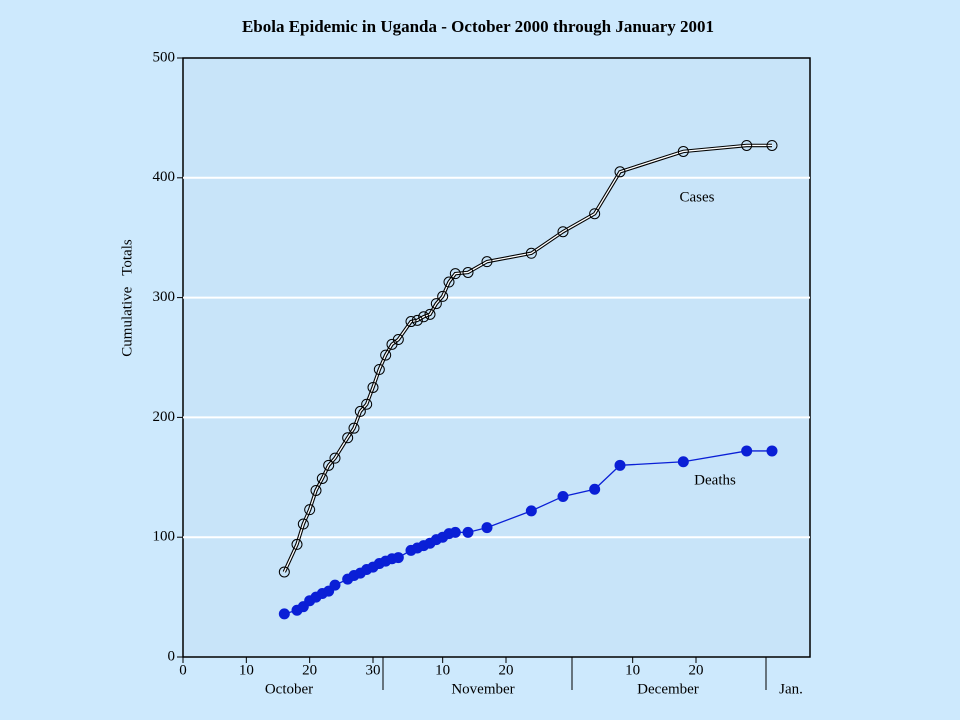 The height and width of the screenshot is (720, 960). What do you see at coordinates (164, 177) in the screenshot?
I see `y-tick-label: 400` at bounding box center [164, 177].